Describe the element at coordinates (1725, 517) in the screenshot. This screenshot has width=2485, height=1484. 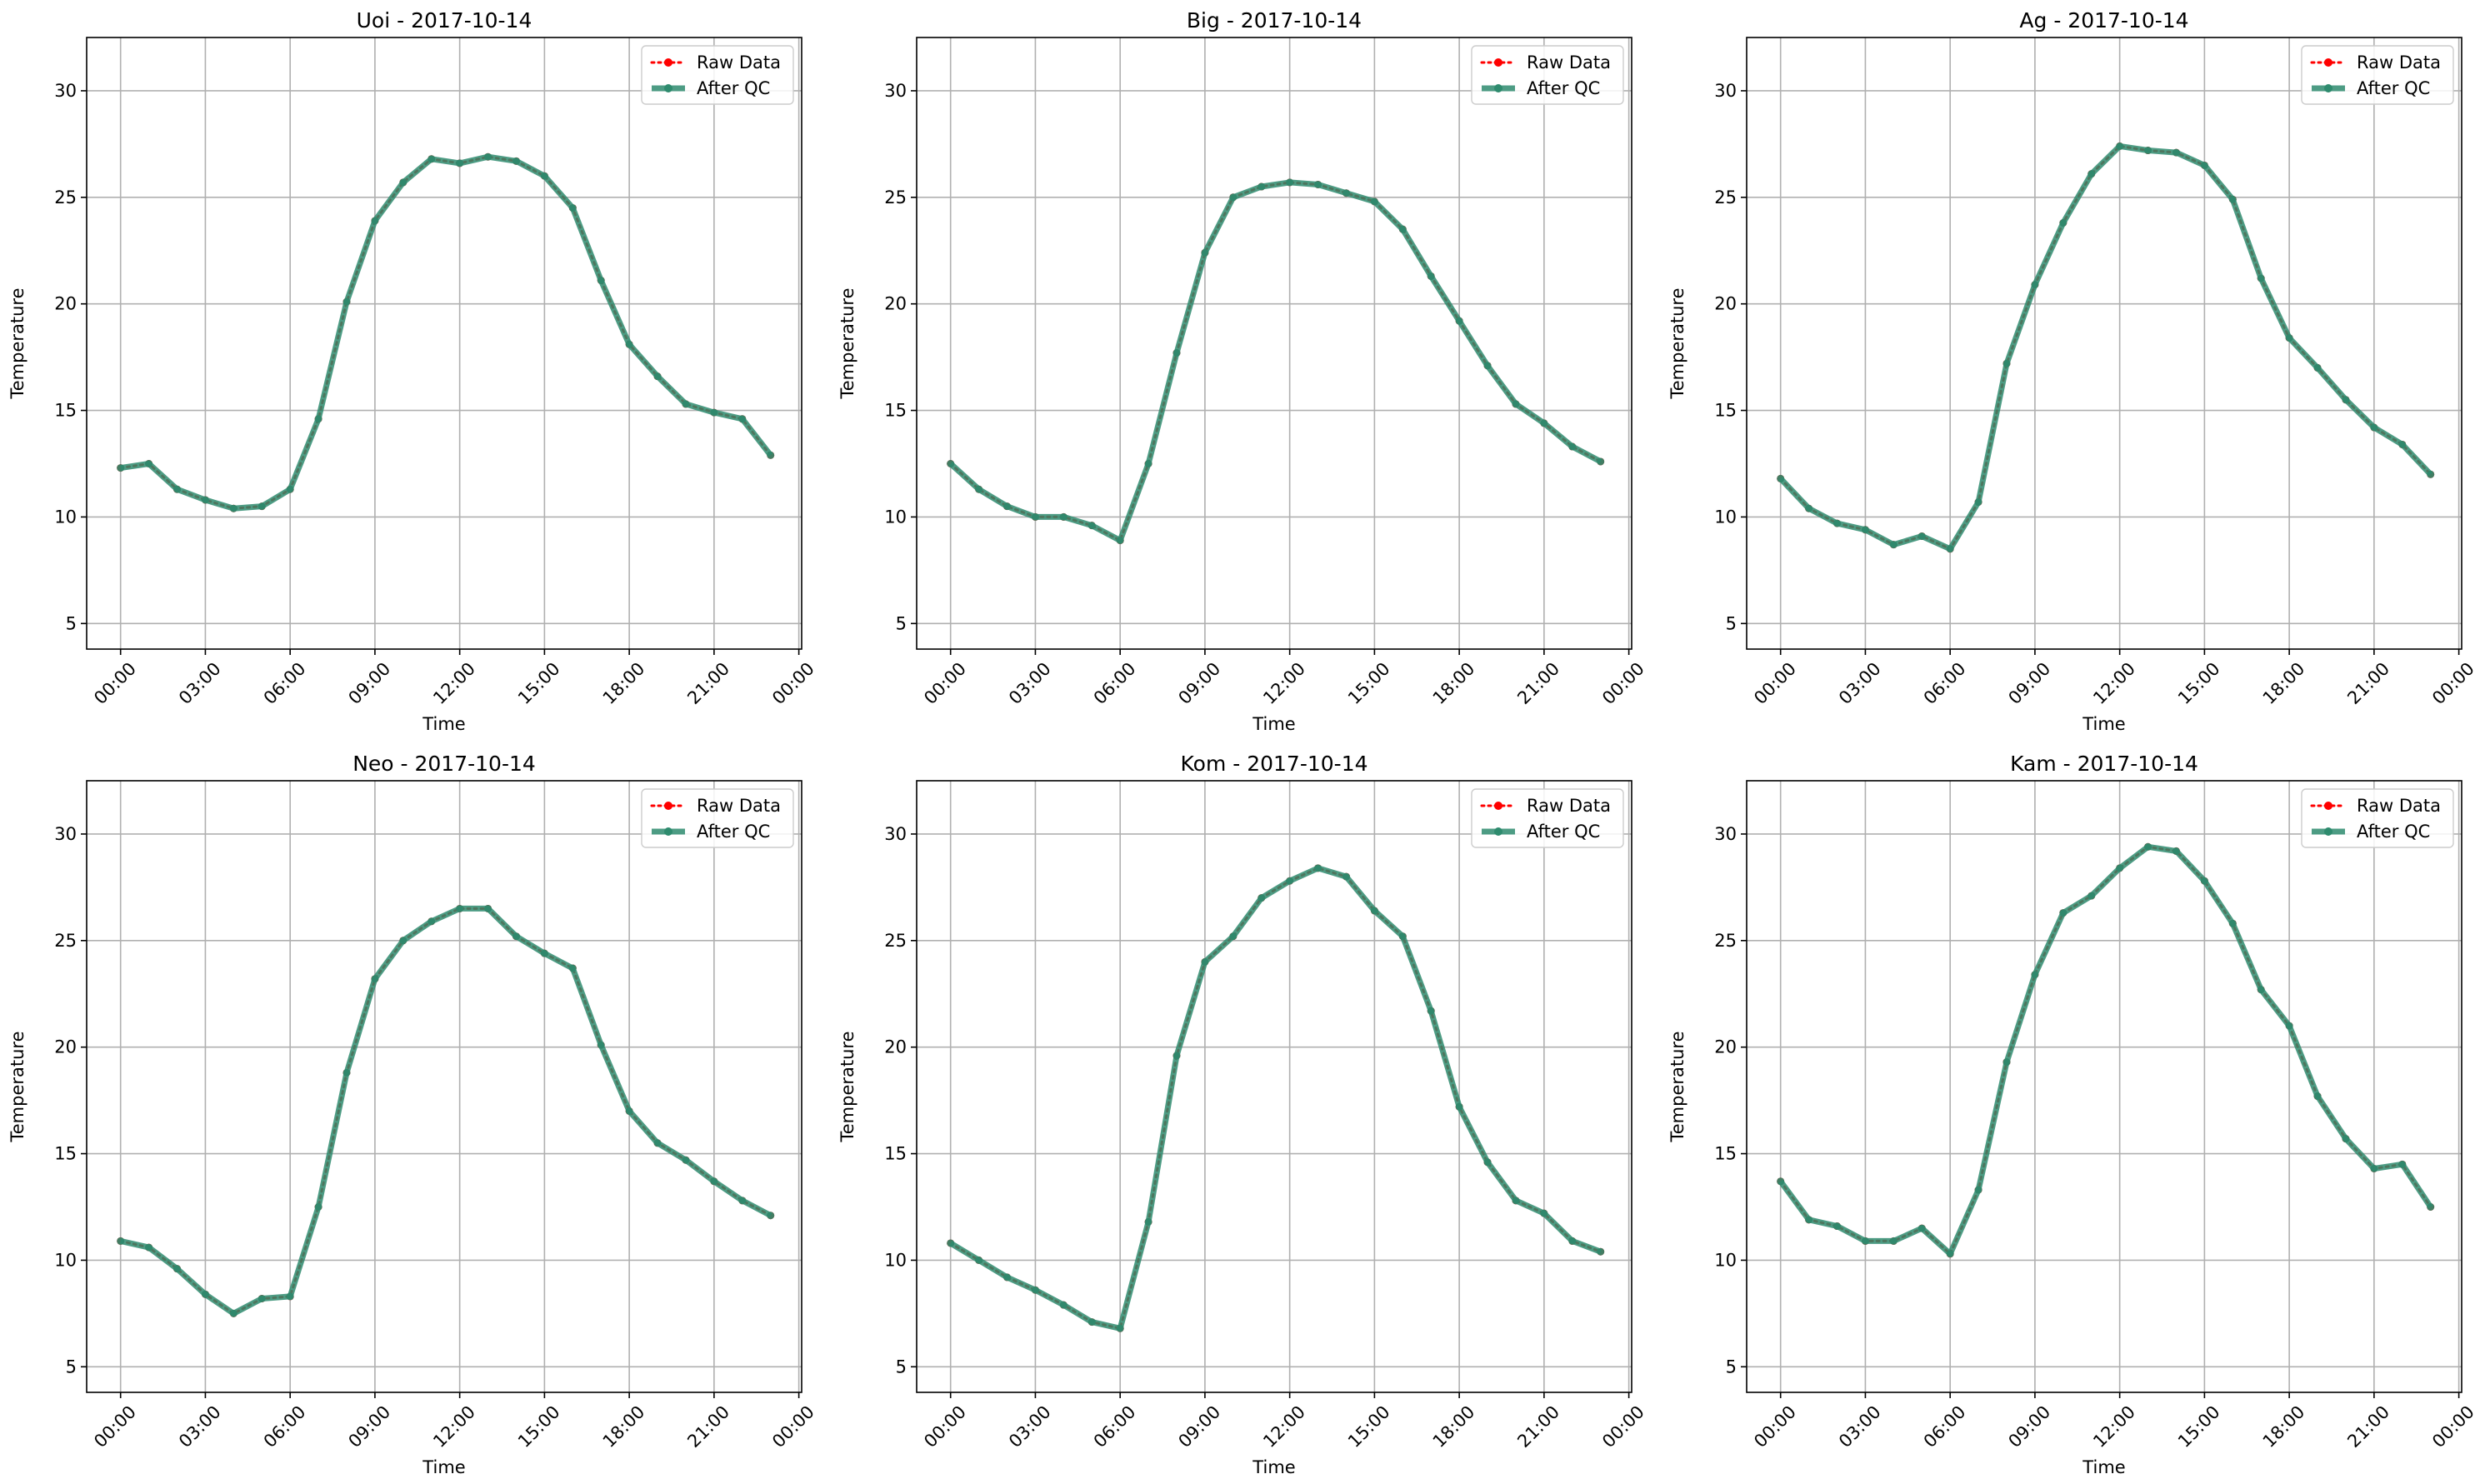
I see `y-tick-label: 10` at that location.